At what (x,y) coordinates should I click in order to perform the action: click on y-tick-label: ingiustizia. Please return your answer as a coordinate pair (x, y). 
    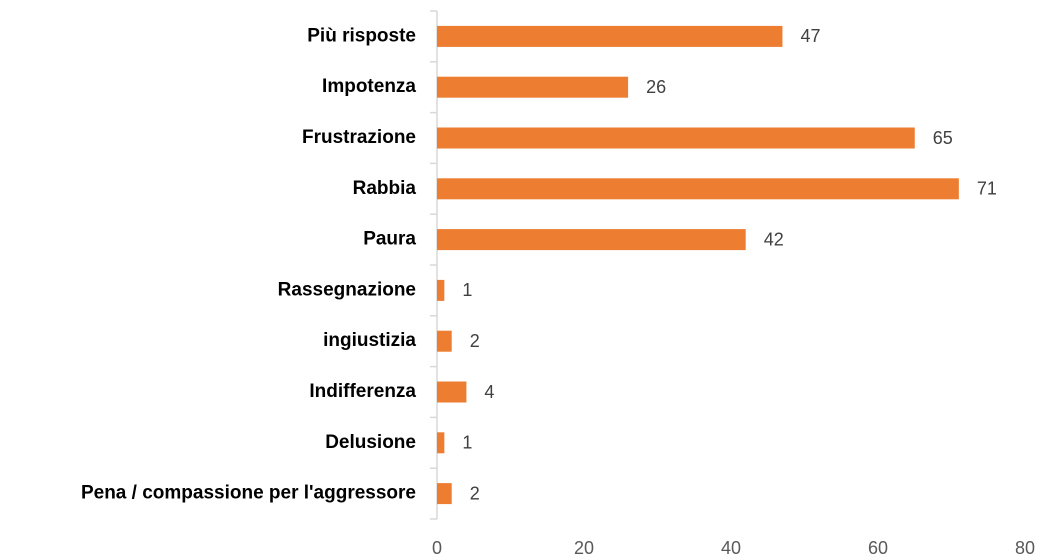
    Looking at the image, I should click on (369, 340).